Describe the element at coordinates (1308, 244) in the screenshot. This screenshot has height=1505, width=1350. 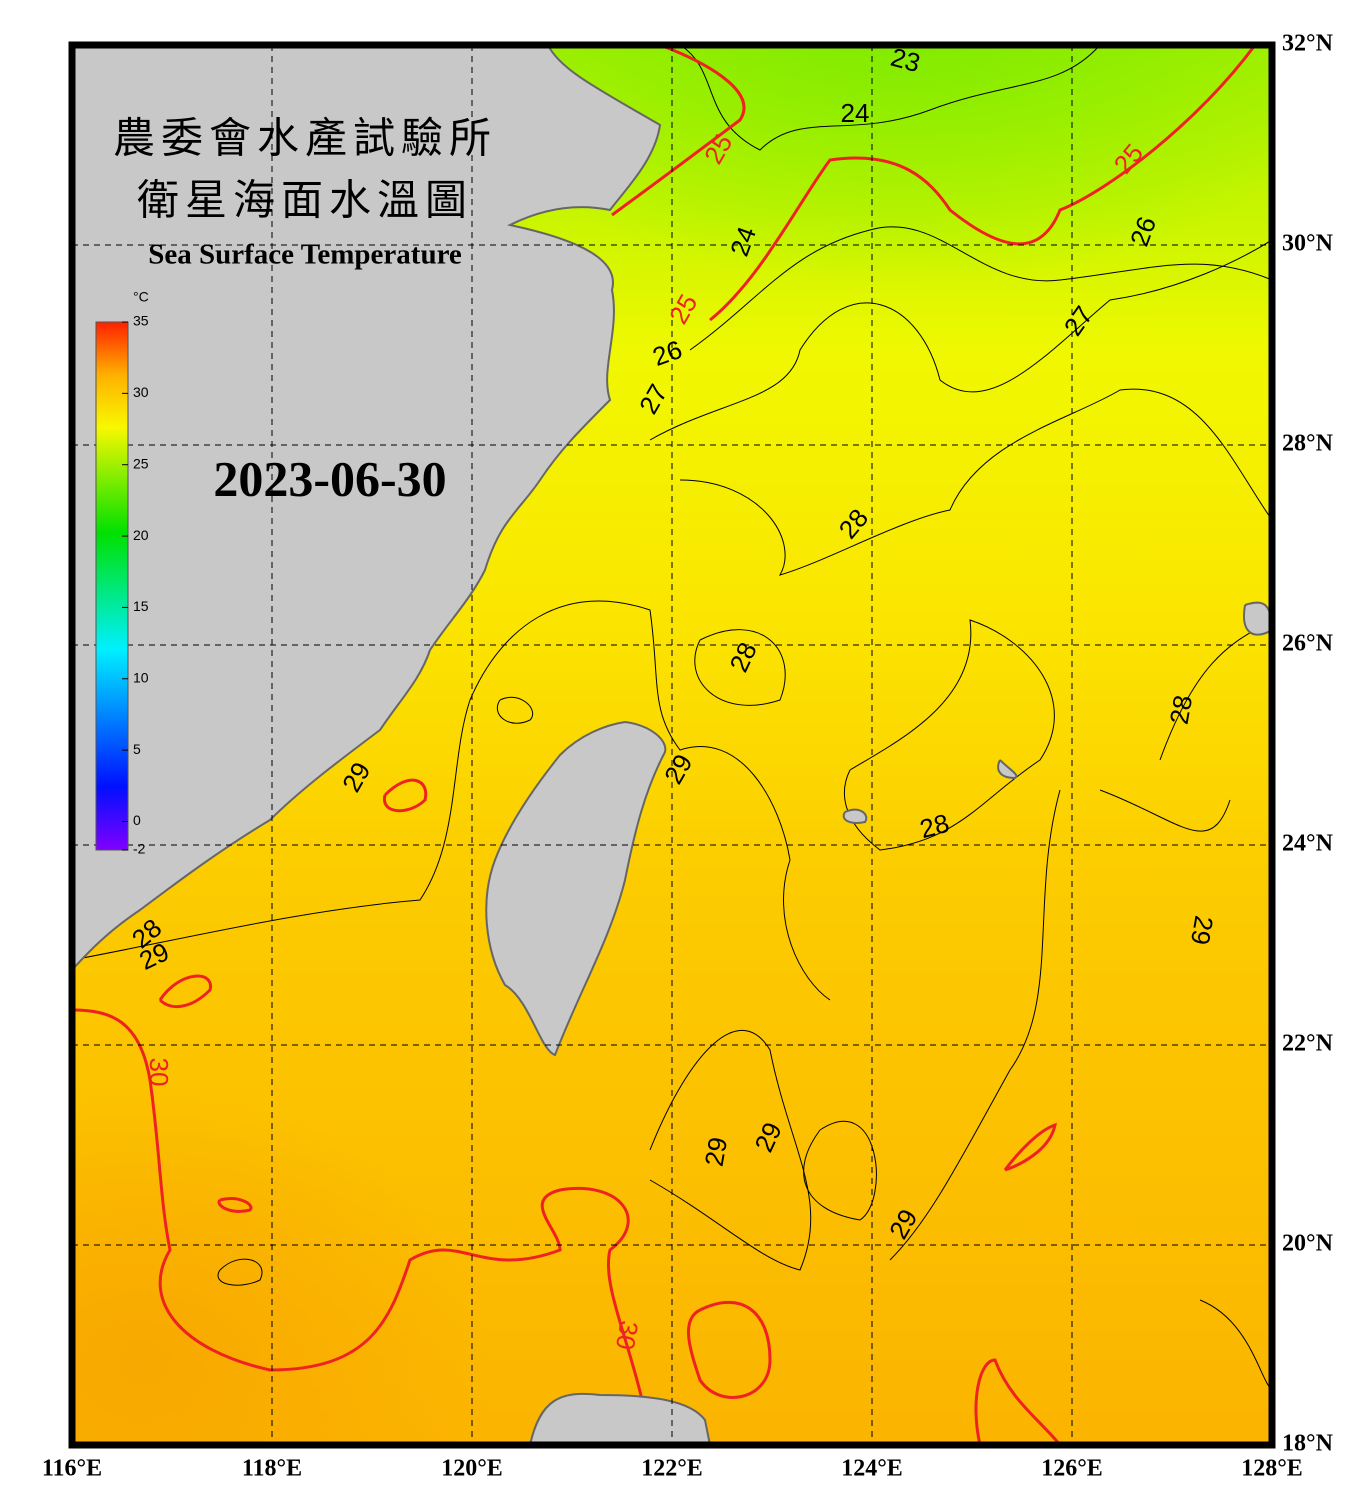
I see `y-tick-label: 30°N` at that location.